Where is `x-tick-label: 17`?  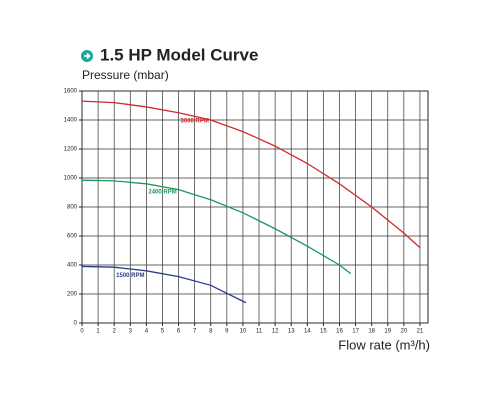 x-tick-label: 17 is located at coordinates (355, 332).